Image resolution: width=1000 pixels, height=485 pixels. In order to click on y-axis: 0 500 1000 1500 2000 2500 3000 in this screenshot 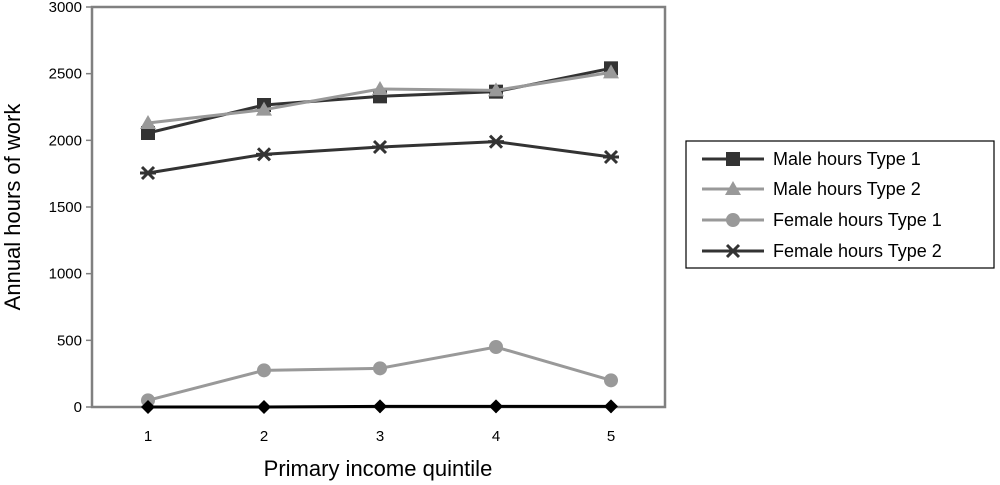, I will do `click(70, 208)`.